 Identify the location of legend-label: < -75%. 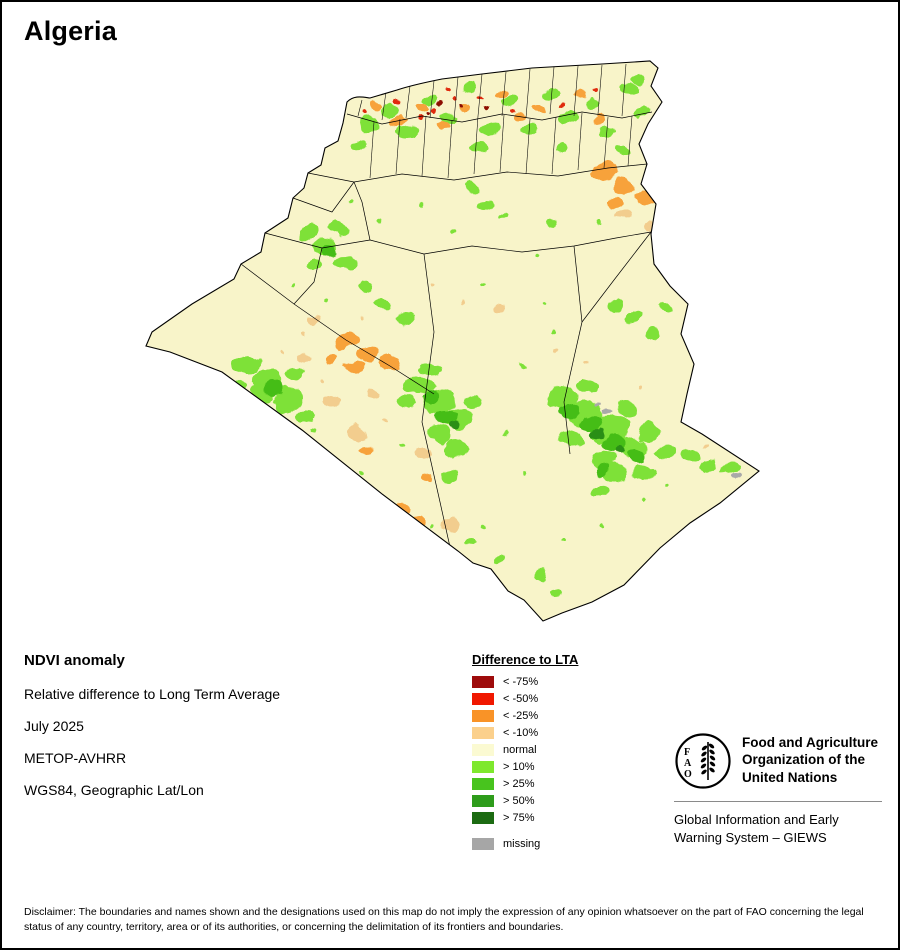
(521, 682).